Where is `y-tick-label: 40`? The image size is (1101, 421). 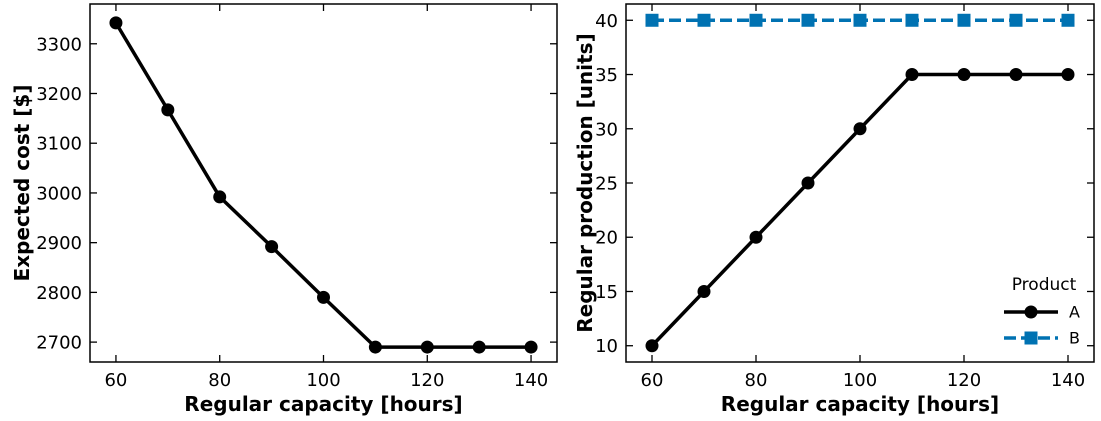 y-tick-label: 40 is located at coordinates (606, 21).